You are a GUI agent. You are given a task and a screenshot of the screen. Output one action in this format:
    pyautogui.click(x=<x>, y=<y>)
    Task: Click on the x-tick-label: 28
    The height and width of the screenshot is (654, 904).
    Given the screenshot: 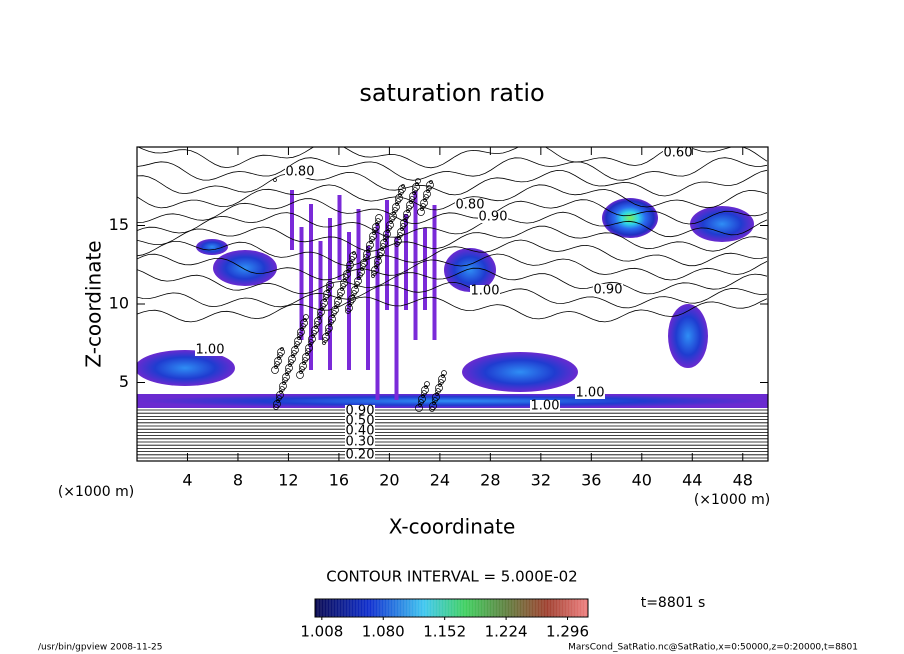 What is the action you would take?
    pyautogui.click(x=490, y=480)
    